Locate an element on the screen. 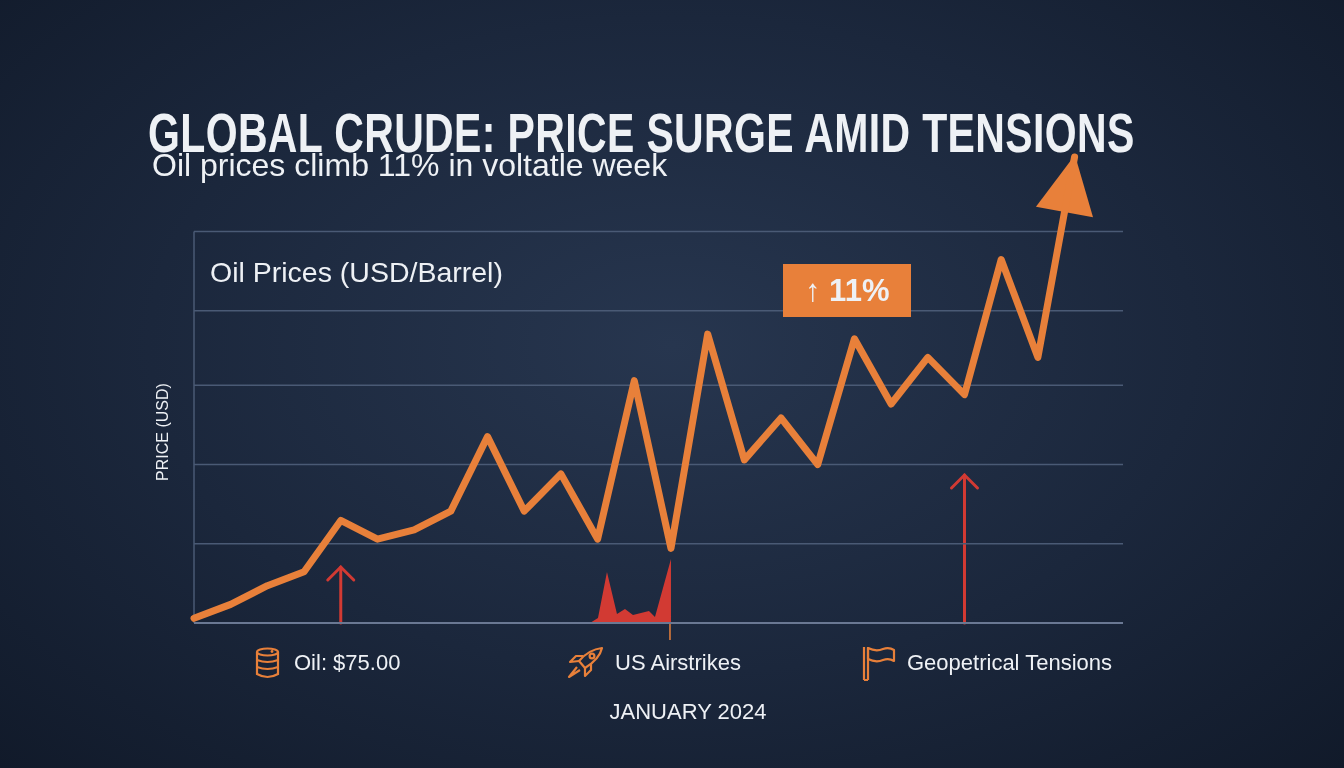 This screenshot has width=1344, height=768. annotation: ↑ 11% is located at coordinates (847, 290).